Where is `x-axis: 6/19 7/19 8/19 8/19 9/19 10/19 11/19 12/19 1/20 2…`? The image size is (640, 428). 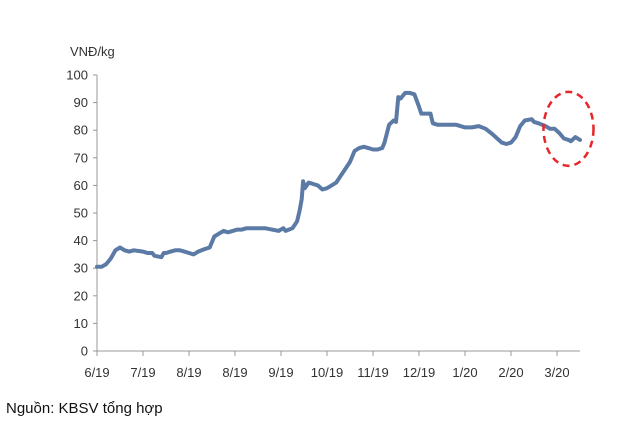 x-axis: 6/19 7/19 8/19 8/19 9/19 10/19 11/19 12/19 1/20 2… is located at coordinates (332, 365).